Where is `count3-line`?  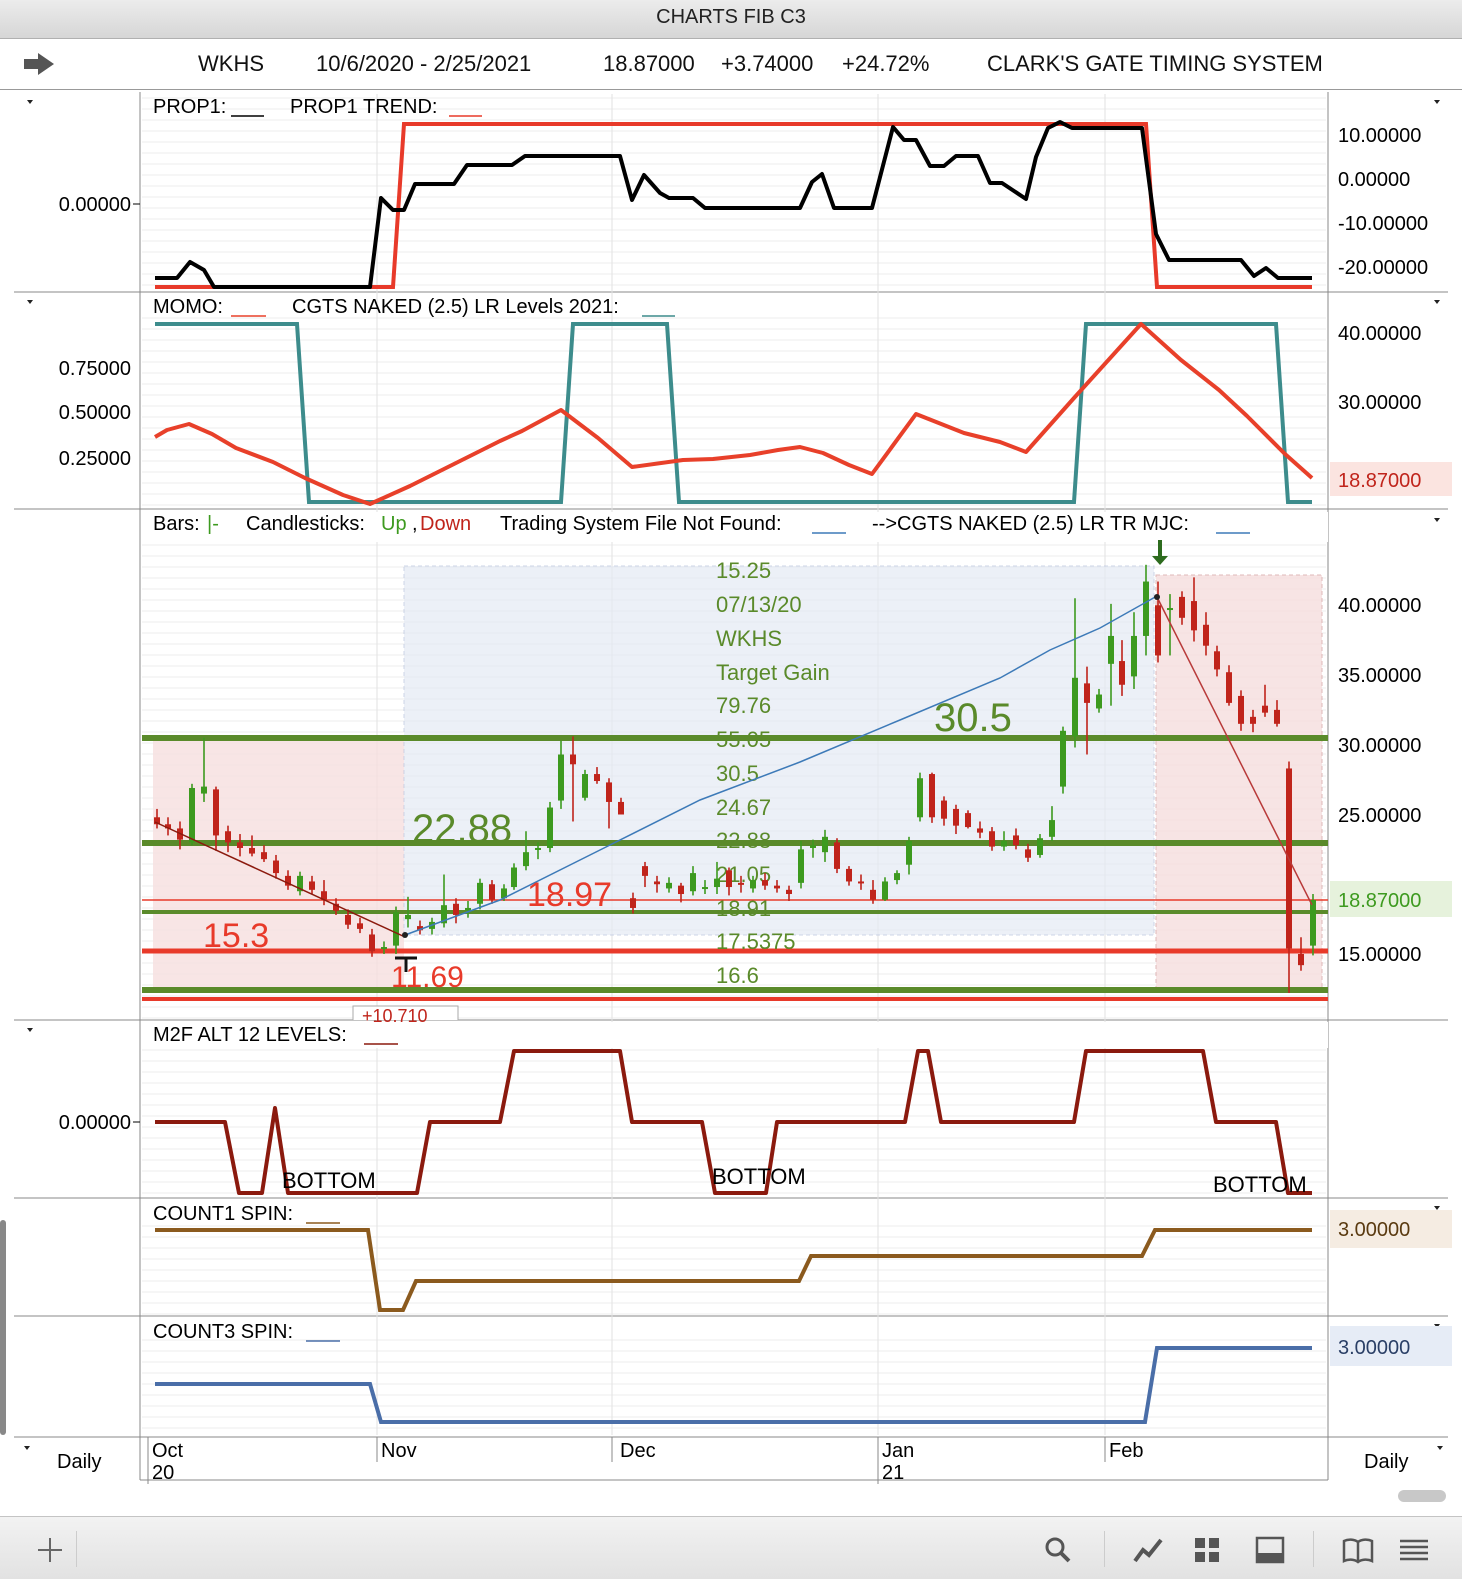 count3-line is located at coordinates (733, 1385).